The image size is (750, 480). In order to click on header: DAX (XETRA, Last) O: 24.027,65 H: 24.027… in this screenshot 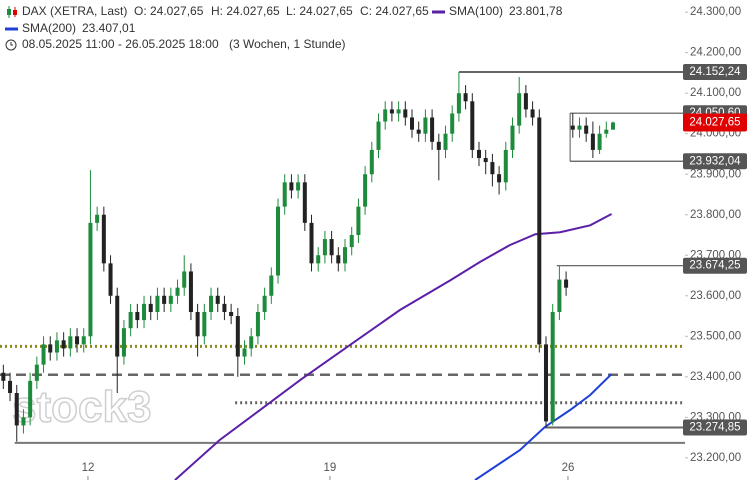, I will do `click(281, 28)`.